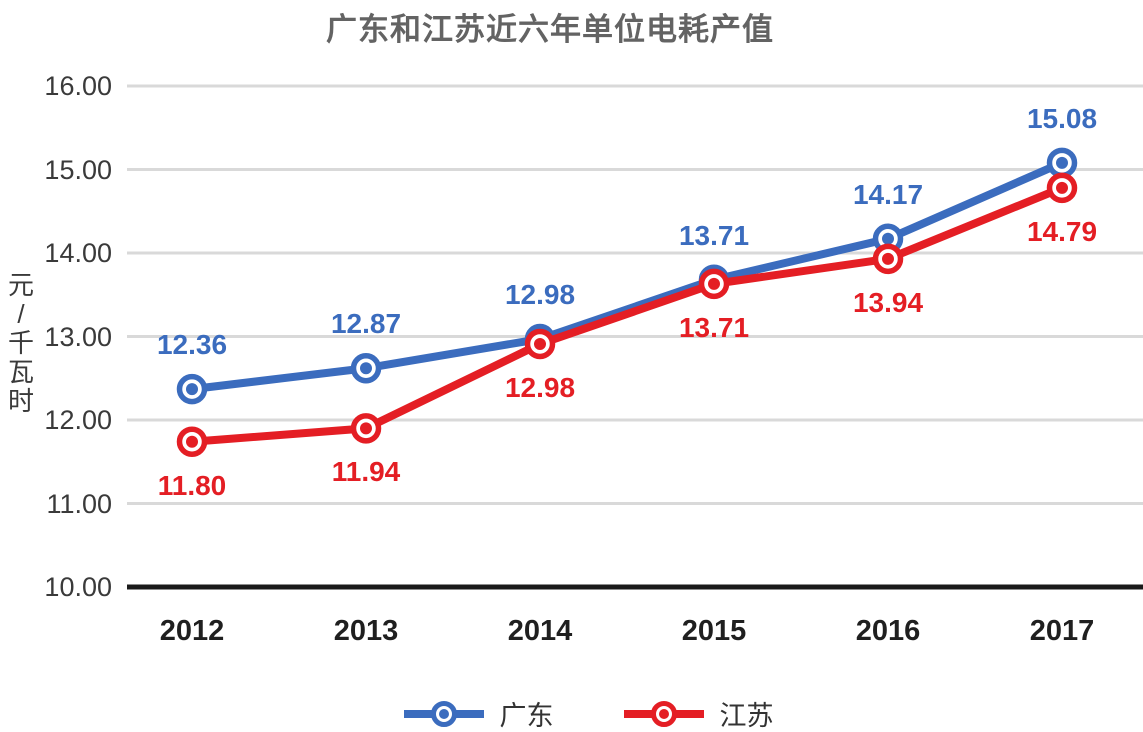 The width and height of the screenshot is (1143, 732). I want to click on y-tick-label: 13.00, so click(78, 336).